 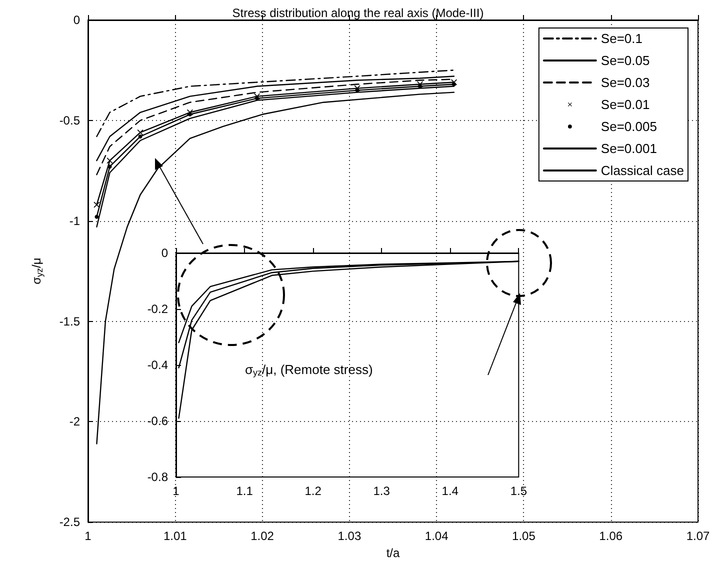 I want to click on legend-label: Se=0.05, so click(x=625, y=60).